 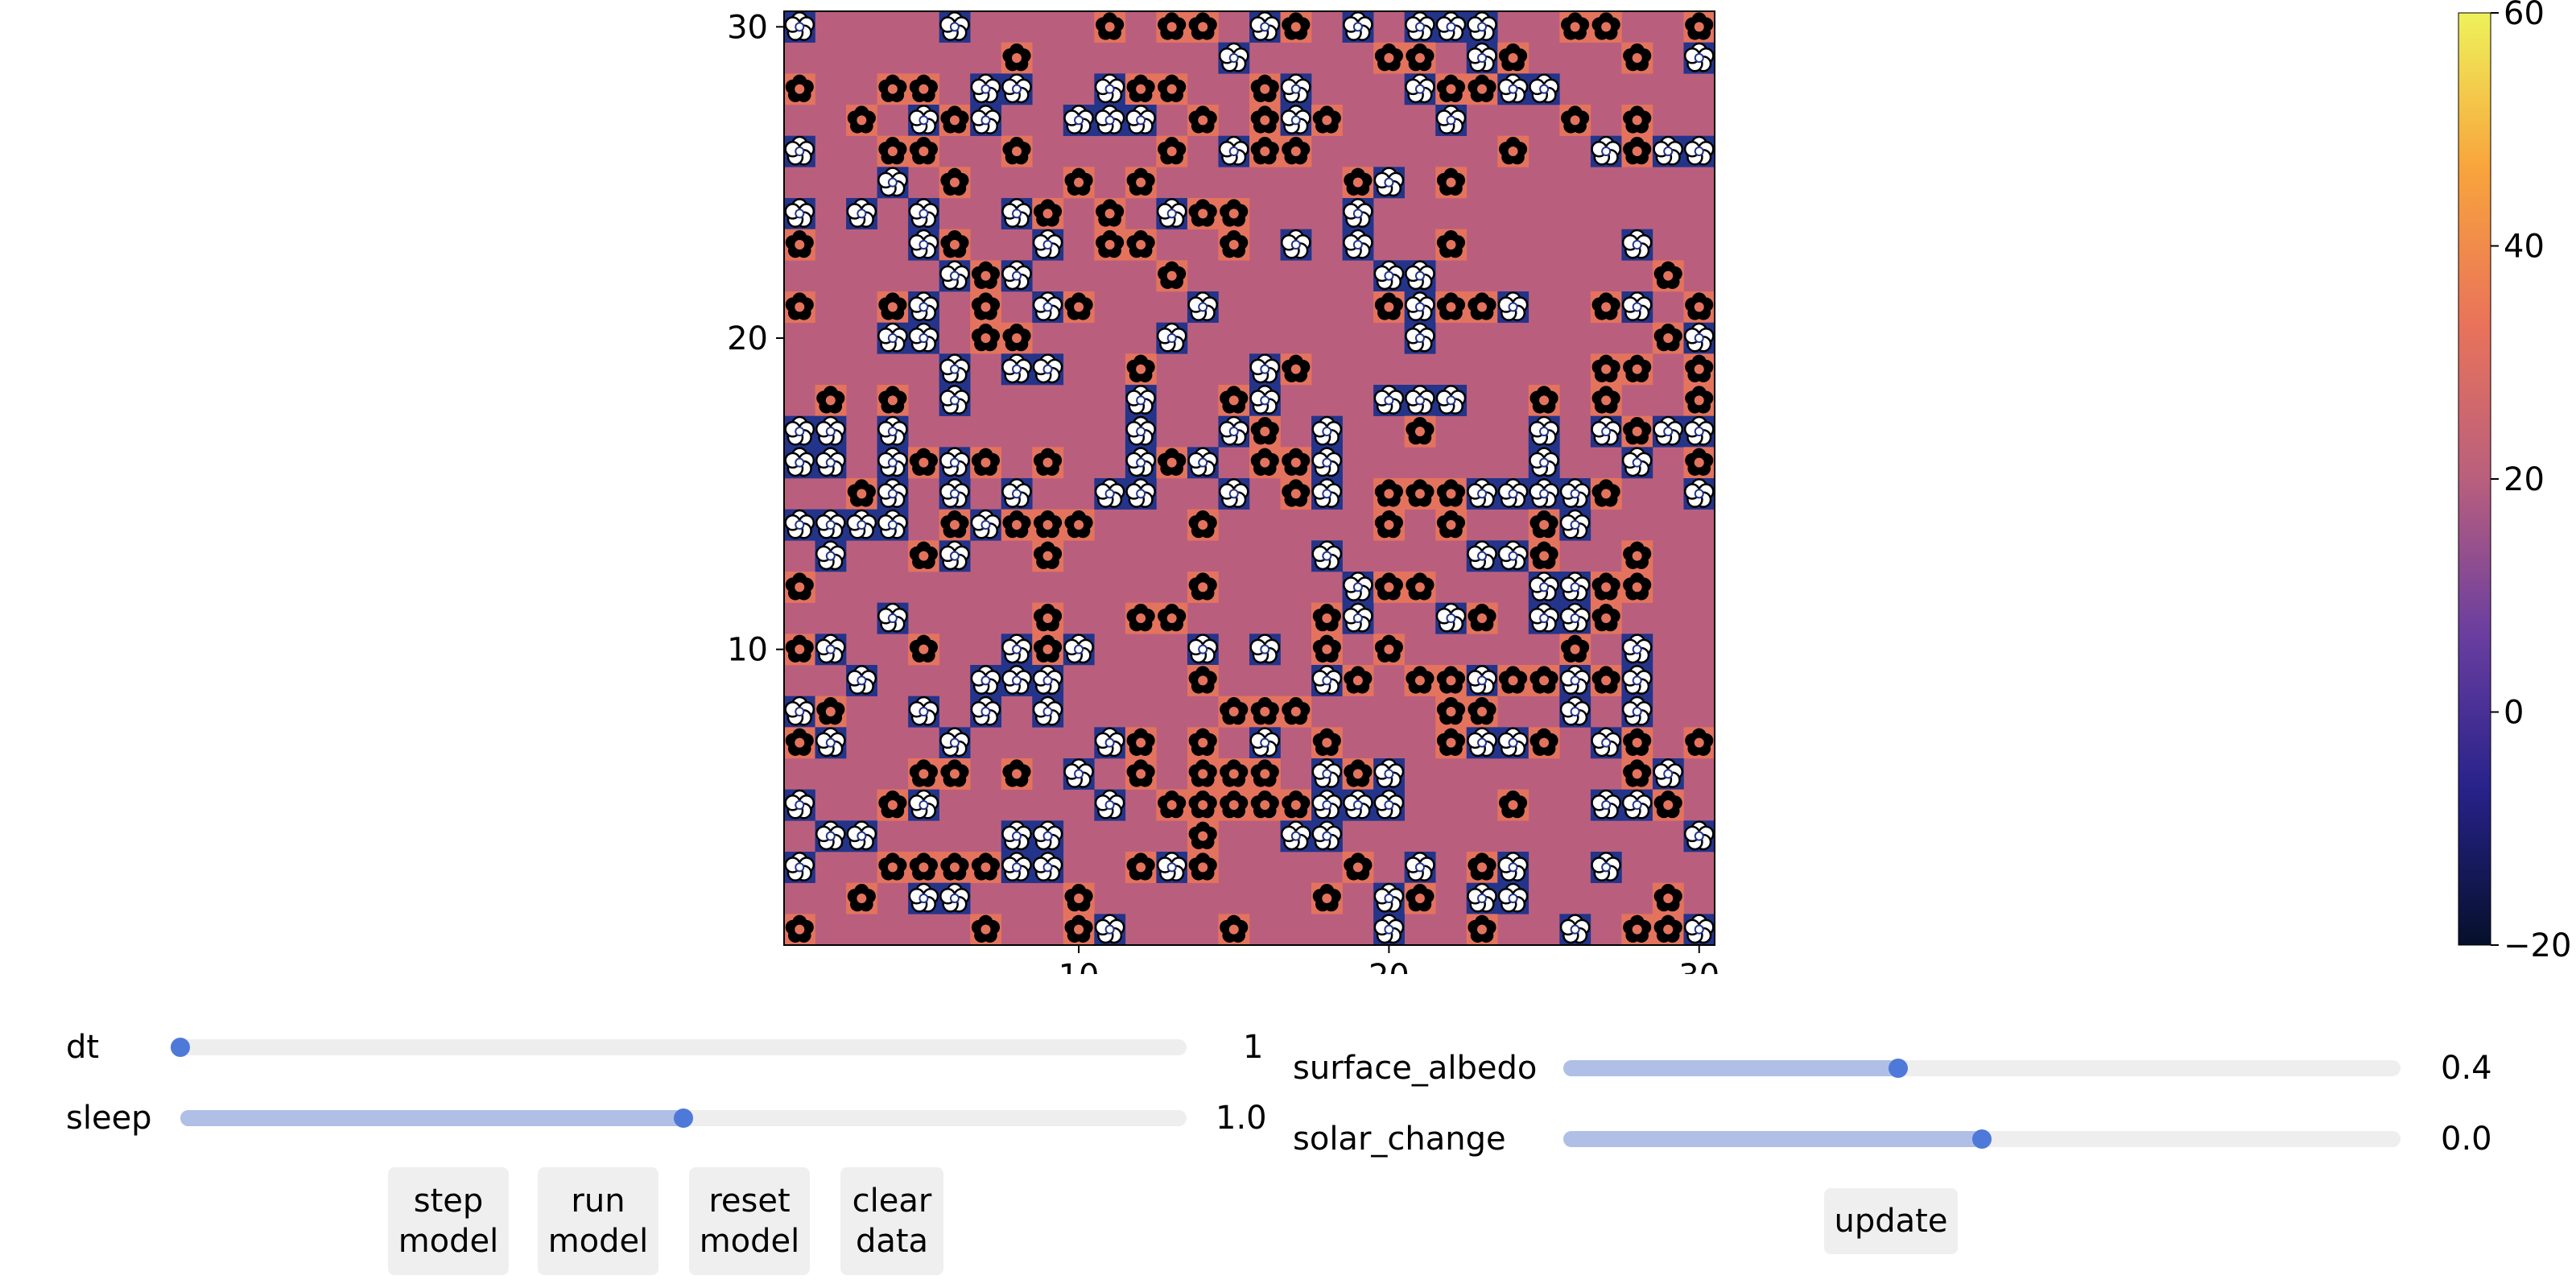 I want to click on sleep-slider, so click(x=683, y=1118).